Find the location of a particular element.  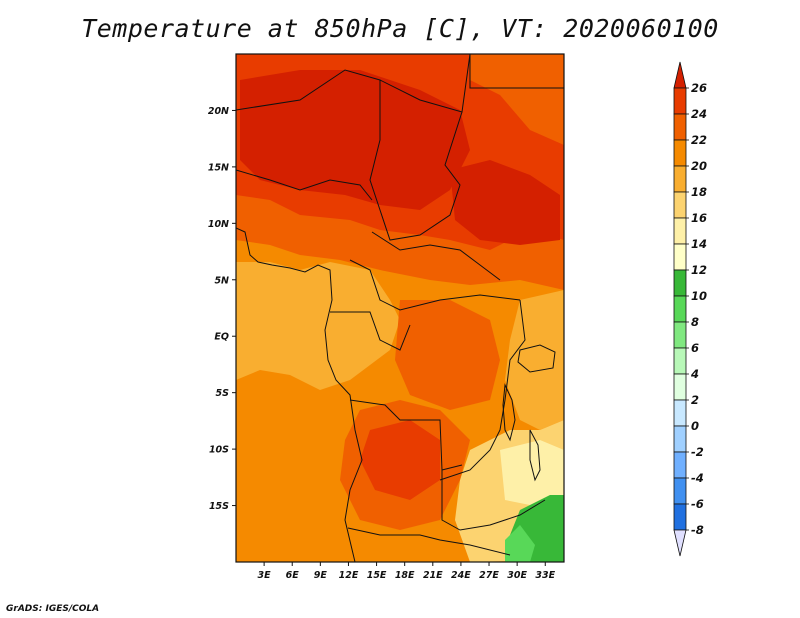

border-sahel-west is located at coordinates (304, 185).